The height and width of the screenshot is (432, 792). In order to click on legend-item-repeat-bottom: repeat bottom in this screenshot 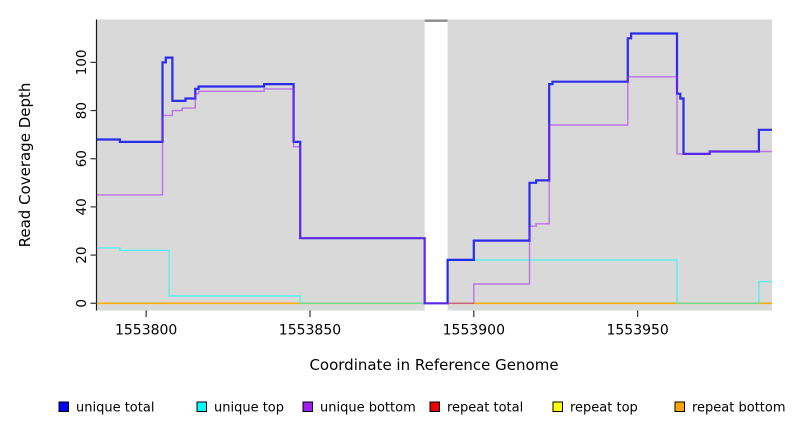, I will do `click(730, 408)`.